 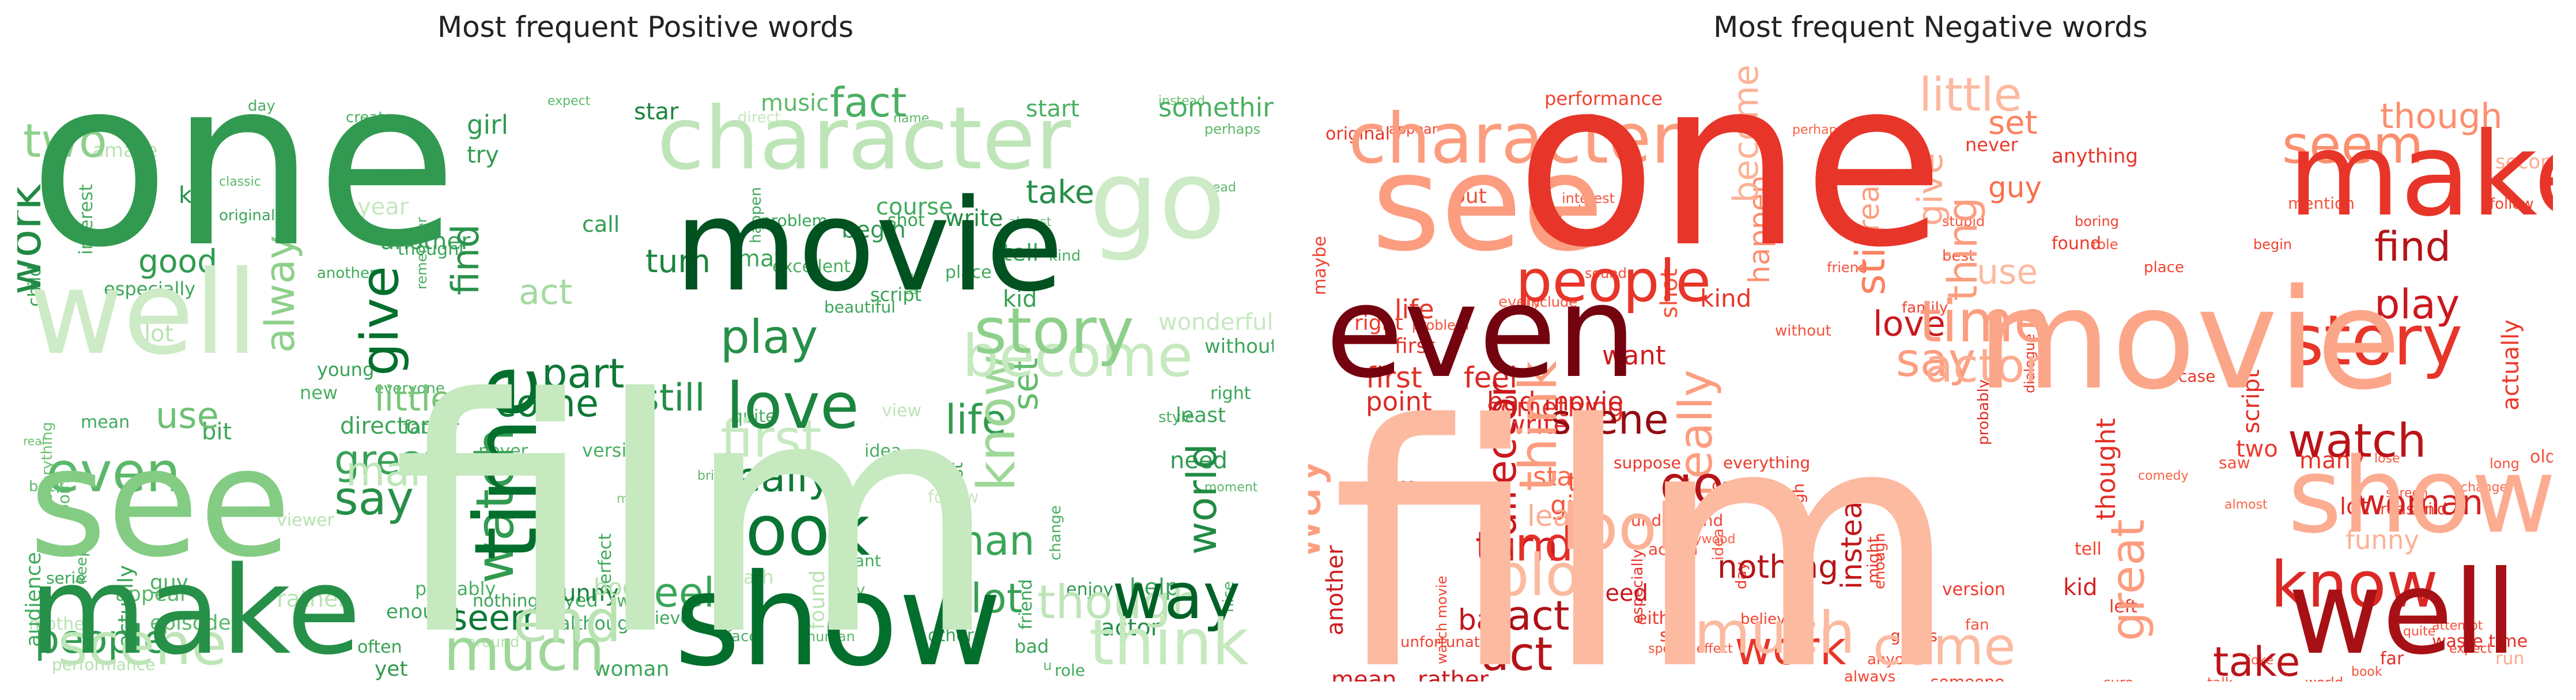 What do you see at coordinates (487, 125) in the screenshot?
I see `positive-word-girl: girl` at bounding box center [487, 125].